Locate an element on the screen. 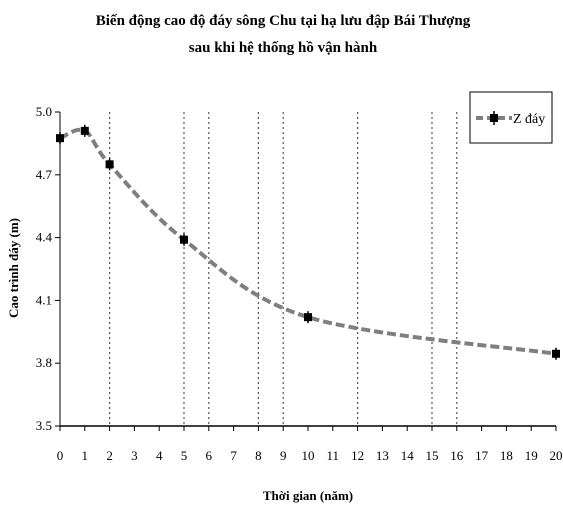 Image resolution: width=563 pixels, height=516 pixels. x-tick-label: 19 is located at coordinates (531, 455).